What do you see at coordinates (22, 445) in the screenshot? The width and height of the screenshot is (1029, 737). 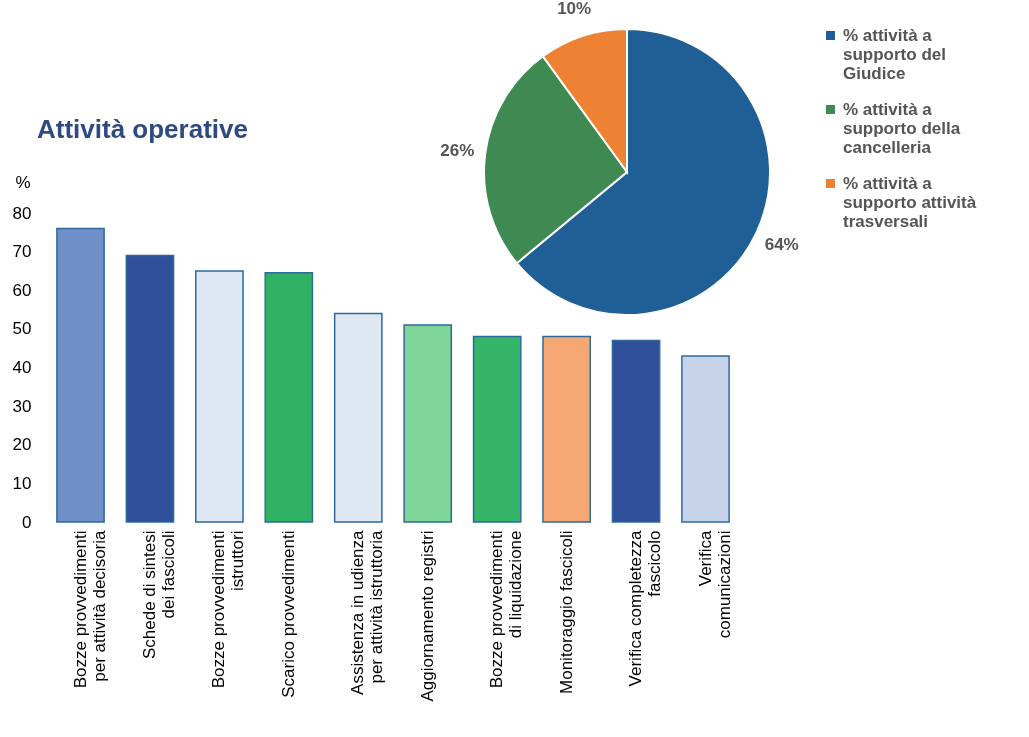 I see `y-tick-label: 20` at bounding box center [22, 445].